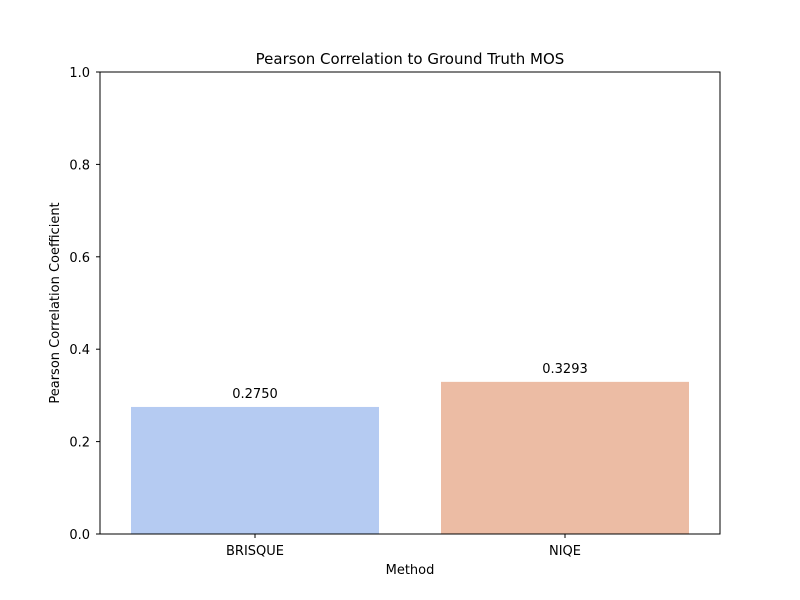 The width and height of the screenshot is (800, 600). I want to click on data-labels-group: 0.2750 0.3293, so click(410, 382).